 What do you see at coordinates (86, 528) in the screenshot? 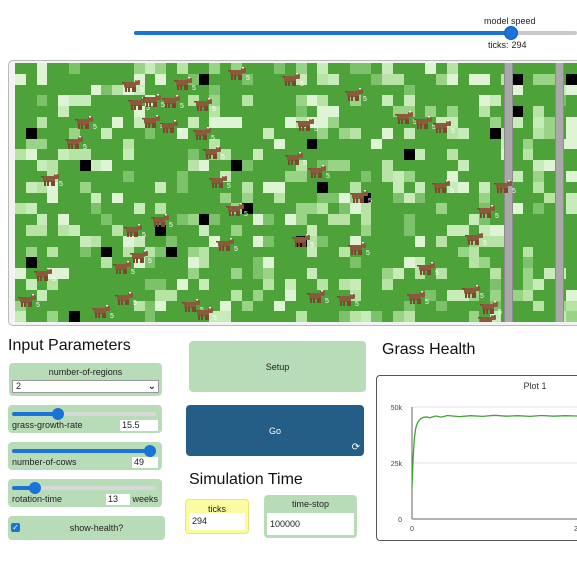
I see `show-health-switch: ✓ show-health?` at bounding box center [86, 528].